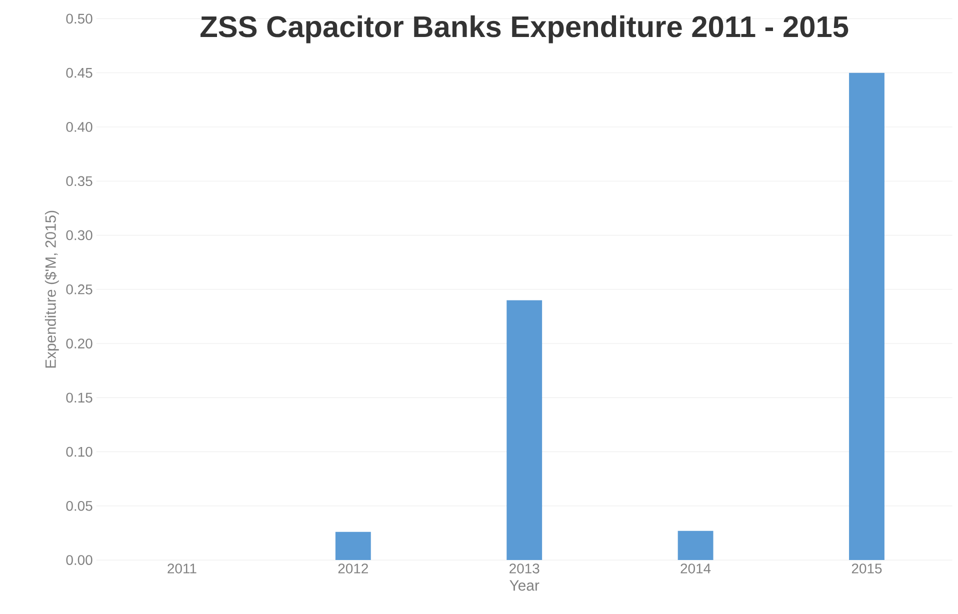 The height and width of the screenshot is (614, 958). I want to click on y-tick-label: 0.30, so click(79, 235).